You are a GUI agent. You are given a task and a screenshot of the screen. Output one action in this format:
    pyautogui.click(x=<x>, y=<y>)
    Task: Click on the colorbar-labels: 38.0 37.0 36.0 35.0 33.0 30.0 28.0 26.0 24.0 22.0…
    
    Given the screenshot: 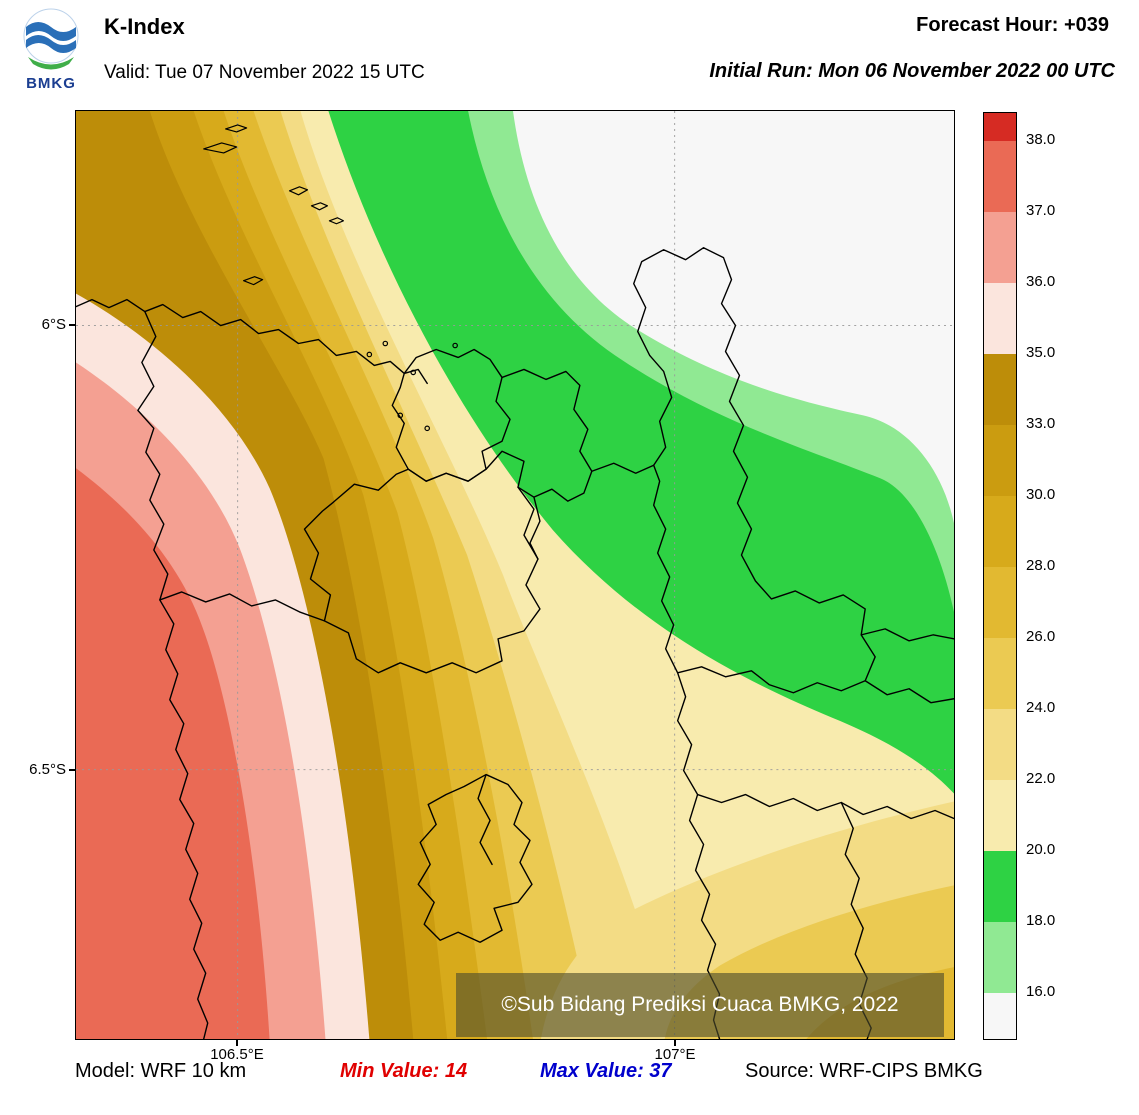 What is the action you would take?
    pyautogui.click(x=1061, y=576)
    